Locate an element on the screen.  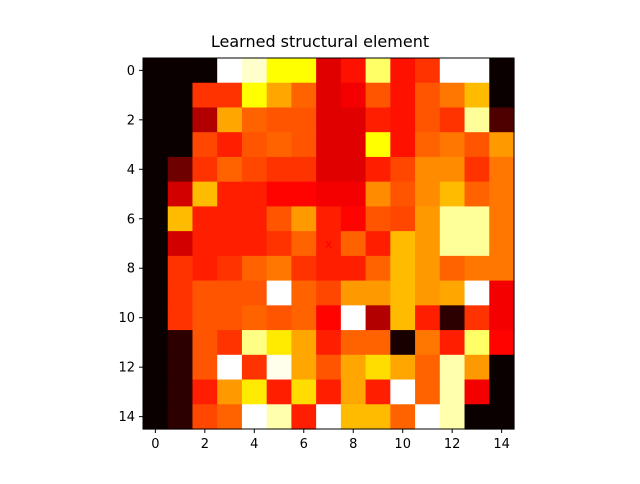
x-tick-label: 0 is located at coordinates (155, 444).